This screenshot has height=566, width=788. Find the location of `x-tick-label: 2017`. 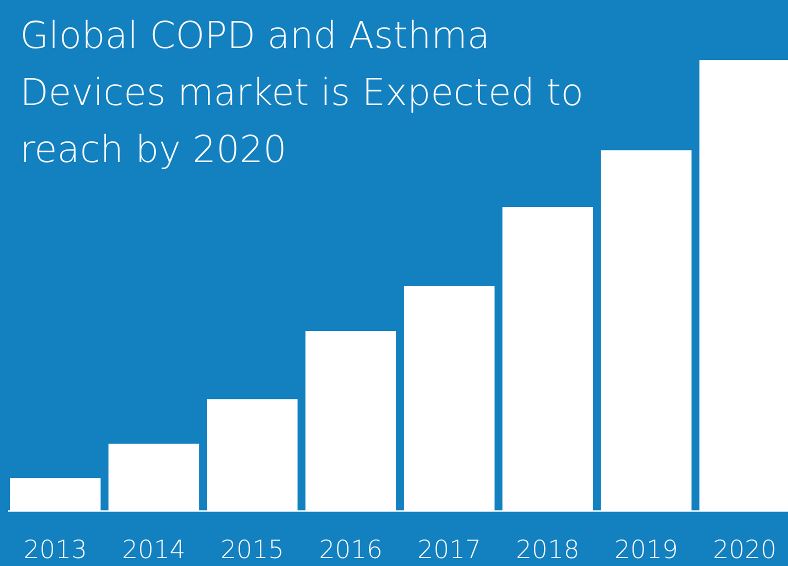

x-tick-label: 2017 is located at coordinates (449, 549).